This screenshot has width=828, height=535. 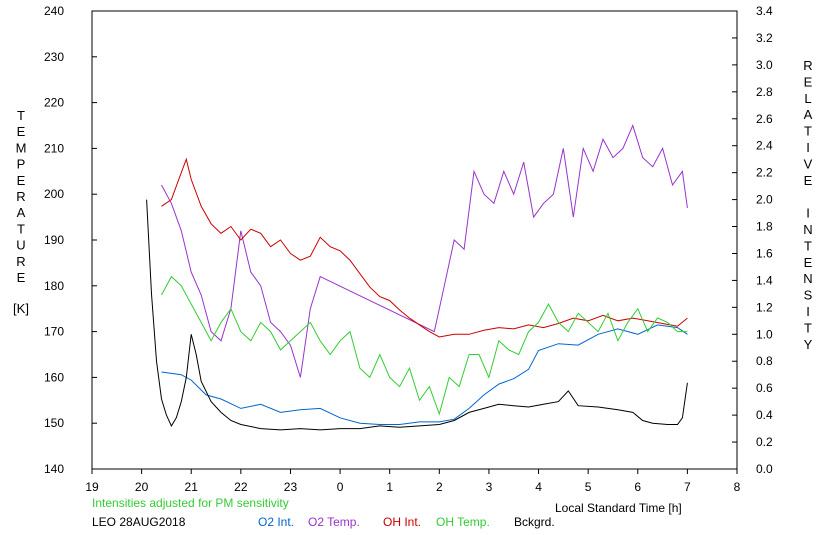 What do you see at coordinates (54, 332) in the screenshot?
I see `left-tick-label: 170` at bounding box center [54, 332].